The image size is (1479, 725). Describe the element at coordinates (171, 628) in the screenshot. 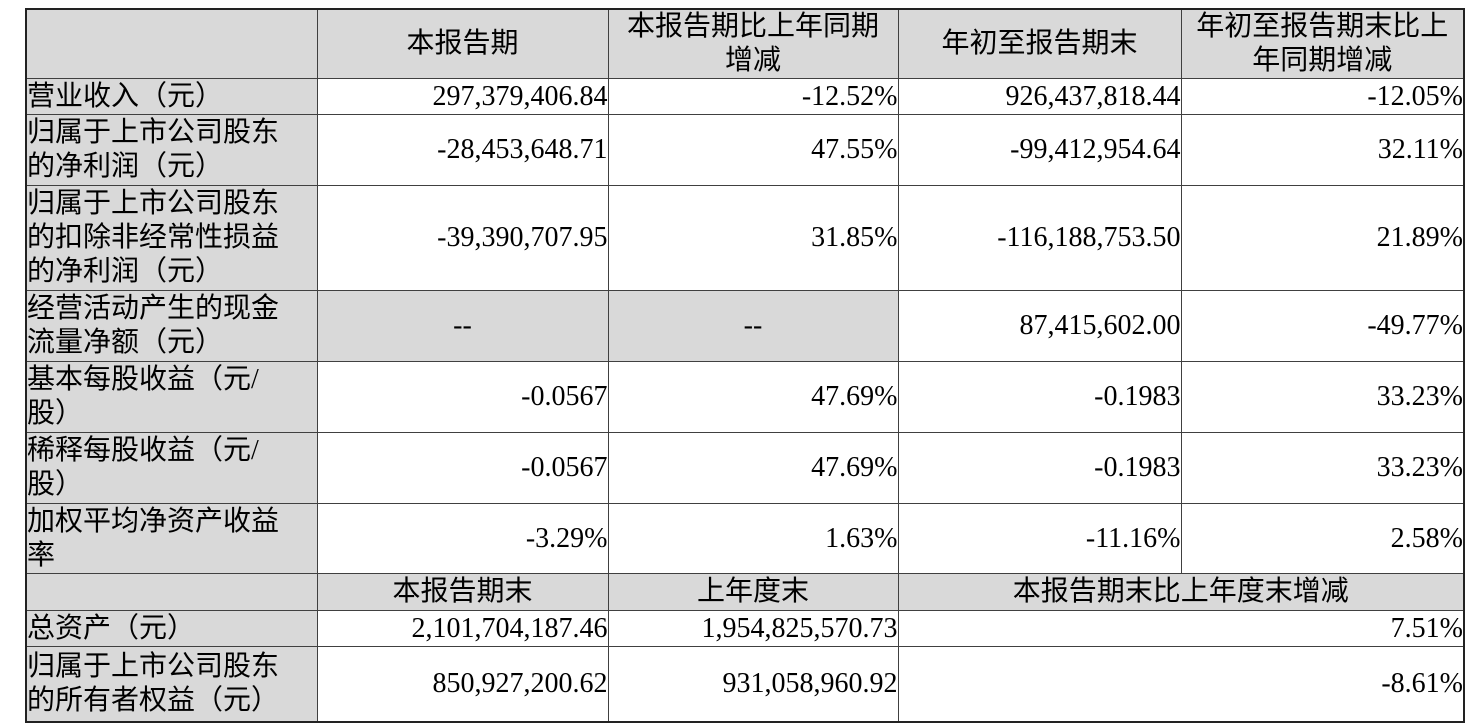

I see `row-label-total-assets: 总资产（元）` at that location.